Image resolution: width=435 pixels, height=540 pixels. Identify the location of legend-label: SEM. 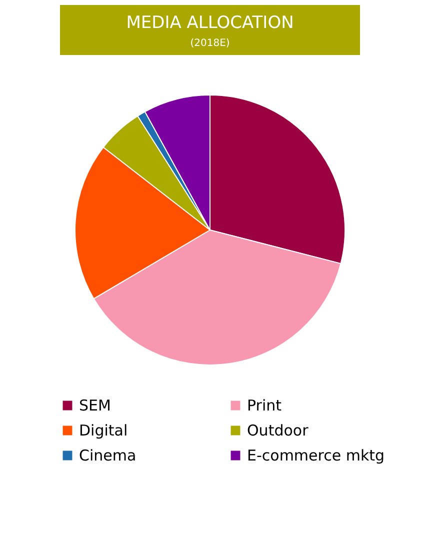
(95, 405).